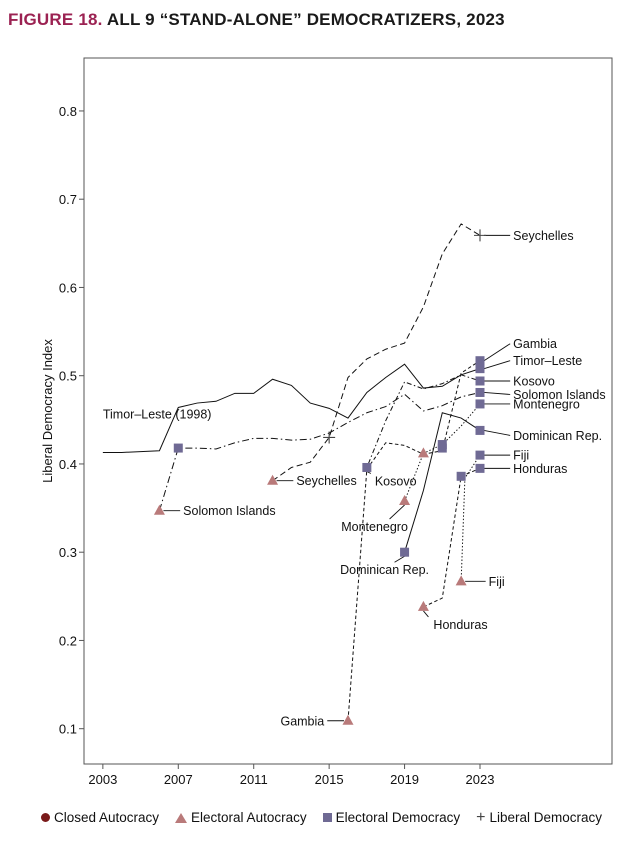 The width and height of the screenshot is (643, 847). What do you see at coordinates (68, 464) in the screenshot?
I see `y-tick-label: 0.4` at bounding box center [68, 464].